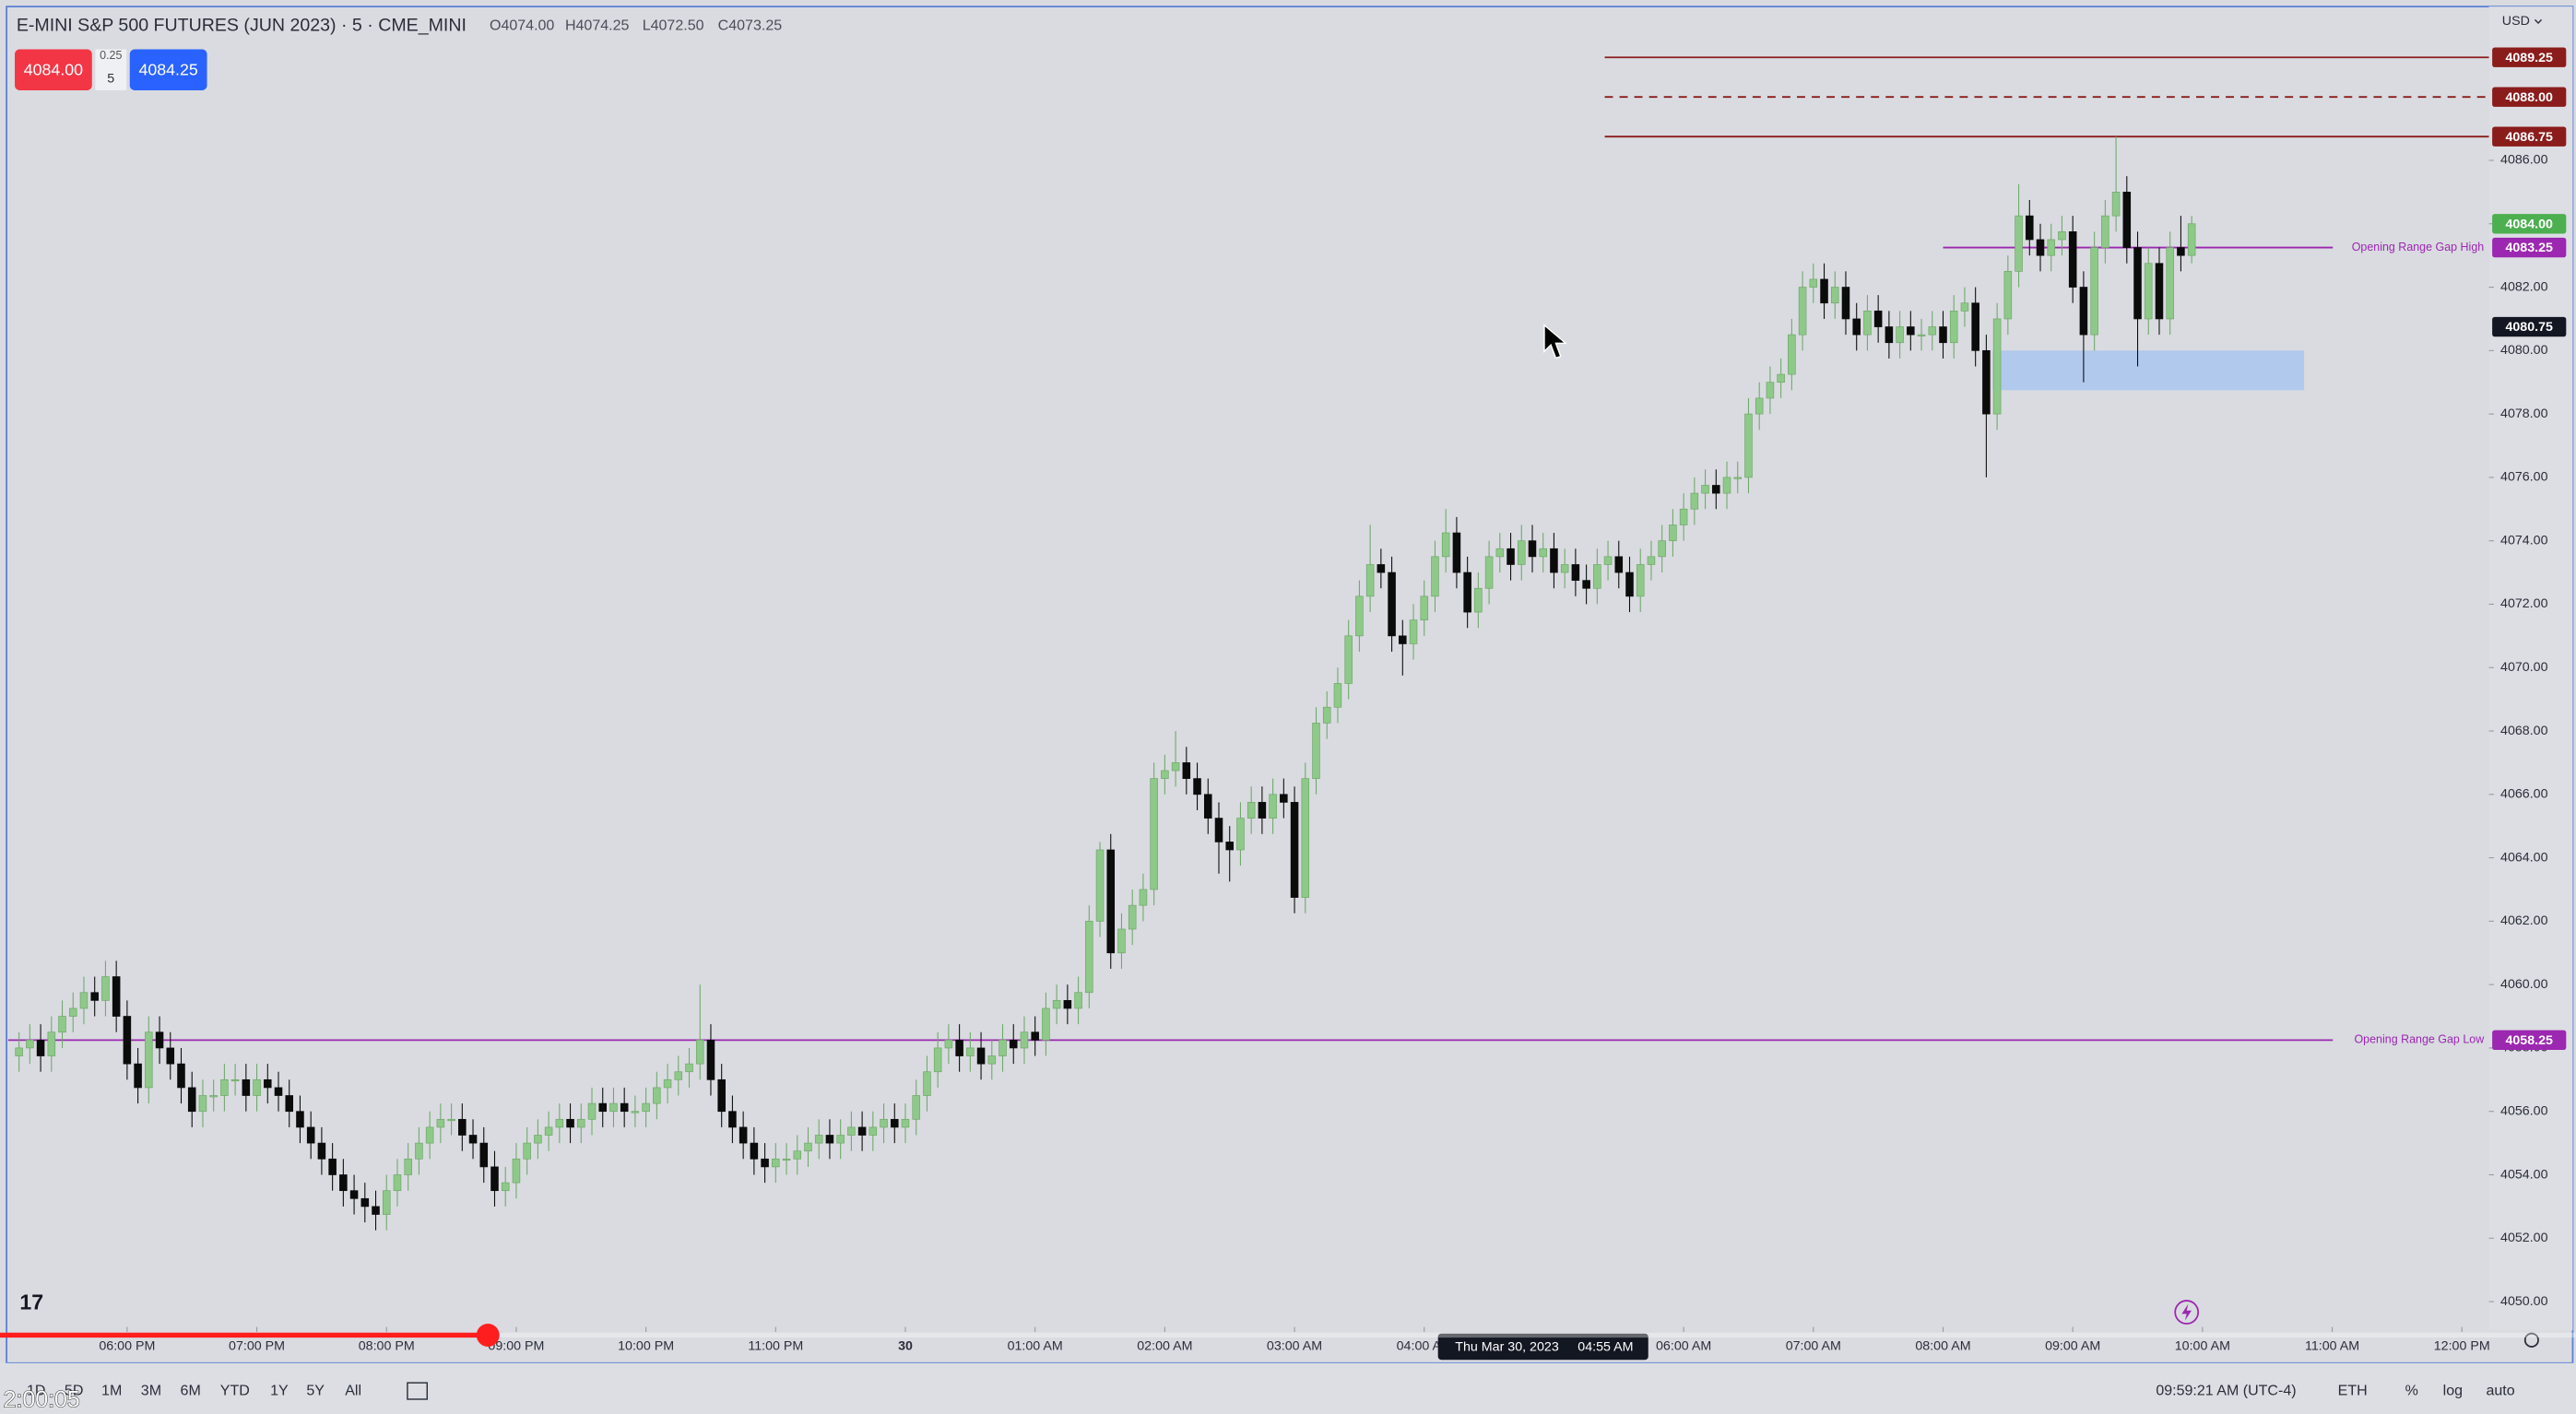 This screenshot has width=2576, height=1414. What do you see at coordinates (151, 1390) in the screenshot?
I see `timeframe-button: 3M` at bounding box center [151, 1390].